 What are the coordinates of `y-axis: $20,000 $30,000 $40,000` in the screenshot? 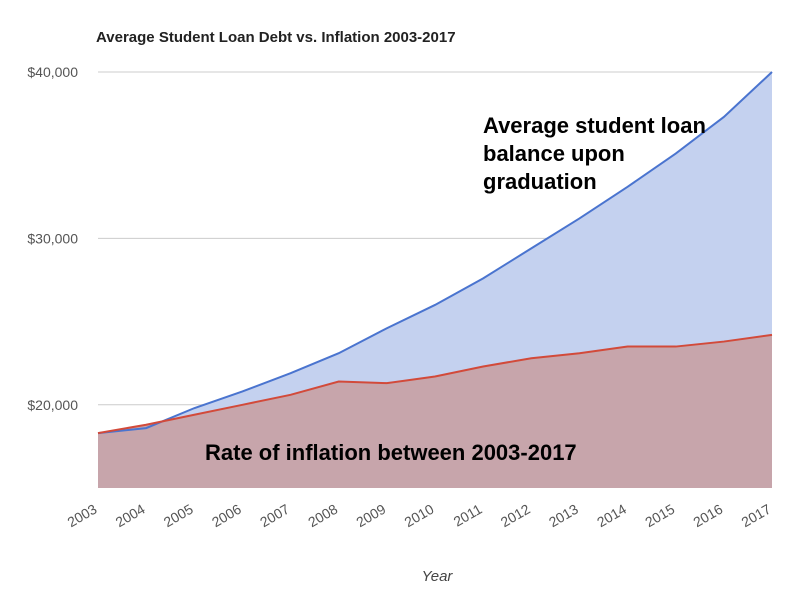 It's located at (52, 238).